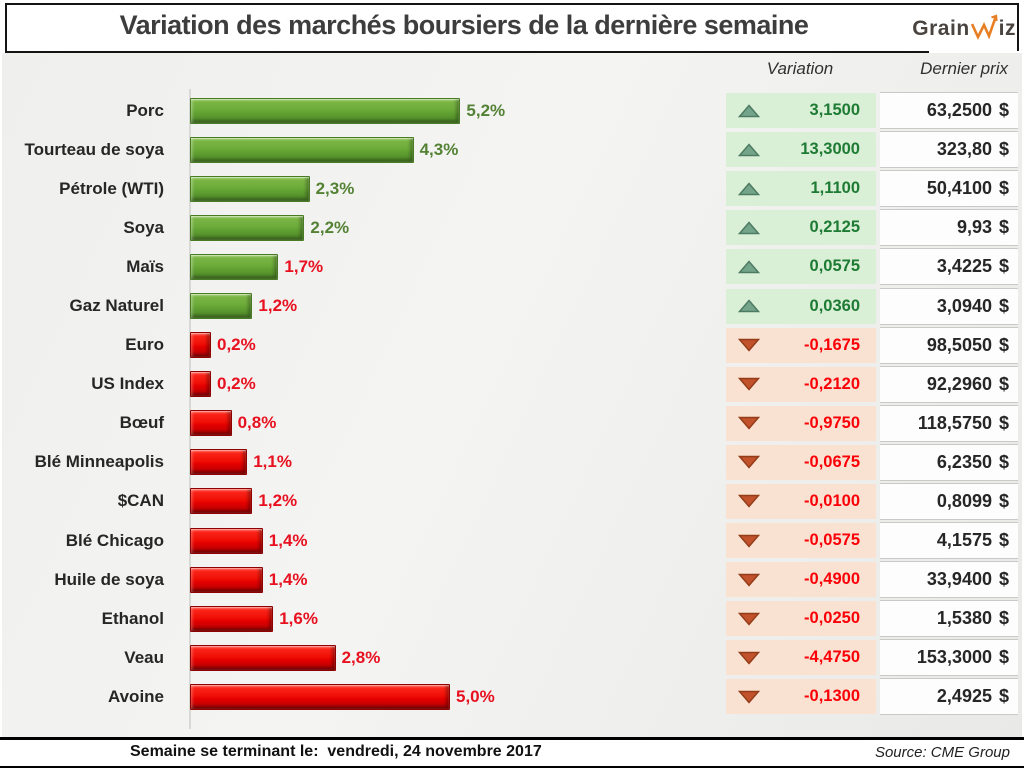 This screenshot has height=768, width=1024. I want to click on chart-table-row: Pétrole (WTI) 2,3% 1,1100 50,4100 $, so click(513, 188).